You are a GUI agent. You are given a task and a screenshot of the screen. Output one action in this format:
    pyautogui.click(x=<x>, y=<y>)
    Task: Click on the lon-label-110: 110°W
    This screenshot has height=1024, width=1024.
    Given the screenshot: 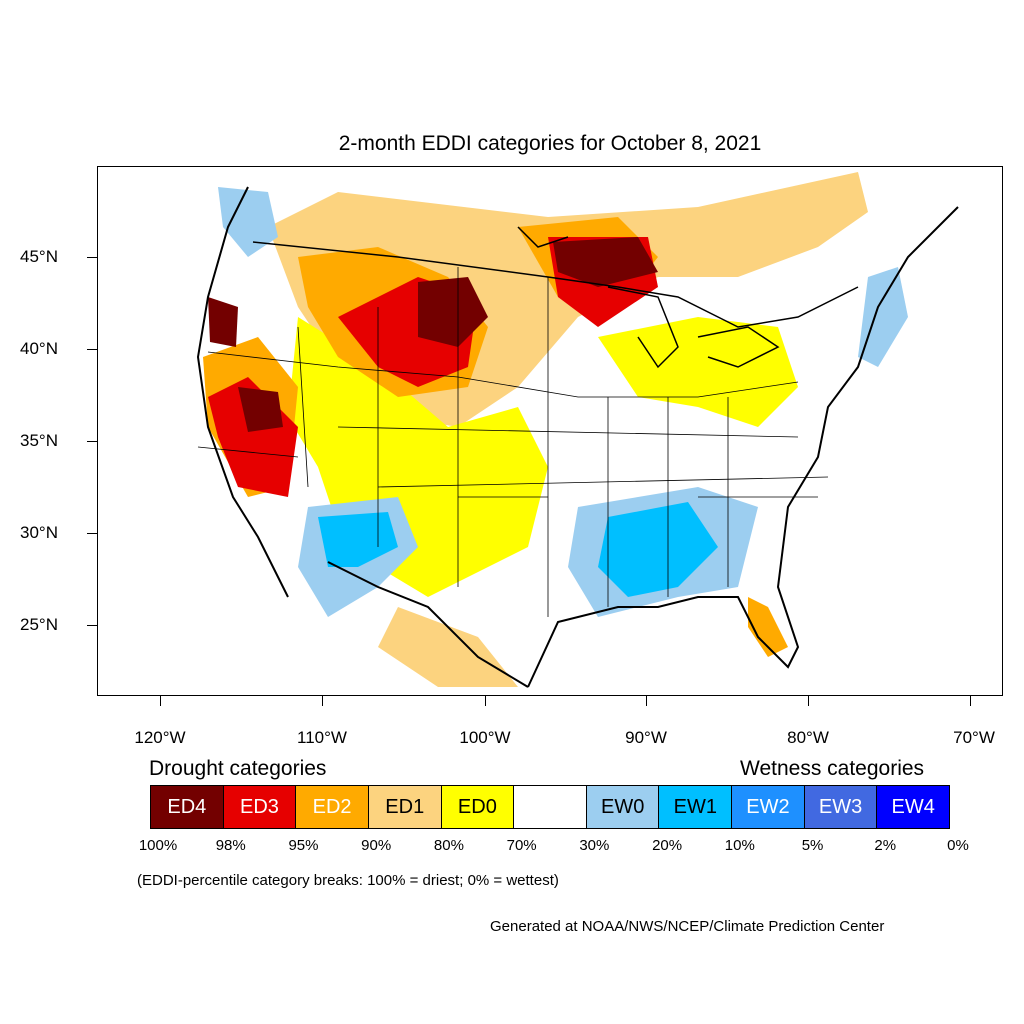 What is the action you would take?
    pyautogui.click(x=322, y=737)
    